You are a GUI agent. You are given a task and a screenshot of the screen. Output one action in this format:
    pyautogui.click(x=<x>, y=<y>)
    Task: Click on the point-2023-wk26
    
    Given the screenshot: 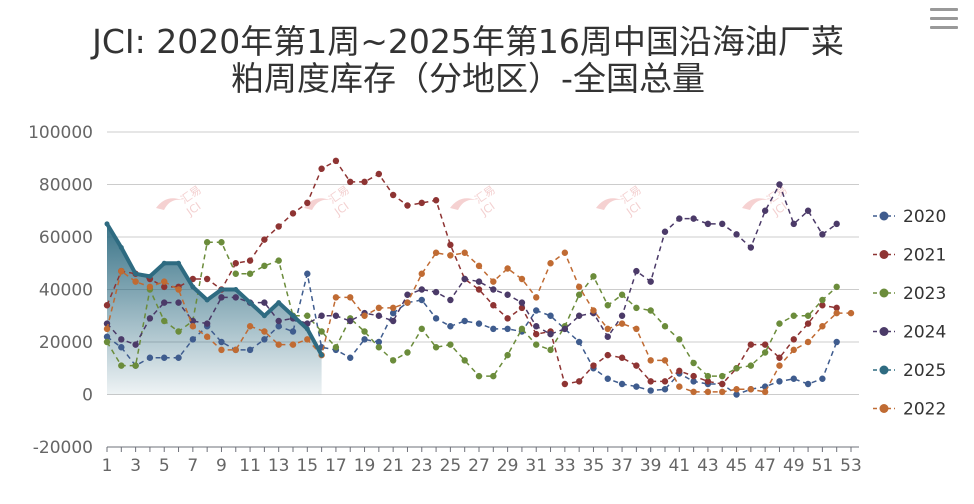 What is the action you would take?
    pyautogui.click(x=464, y=360)
    